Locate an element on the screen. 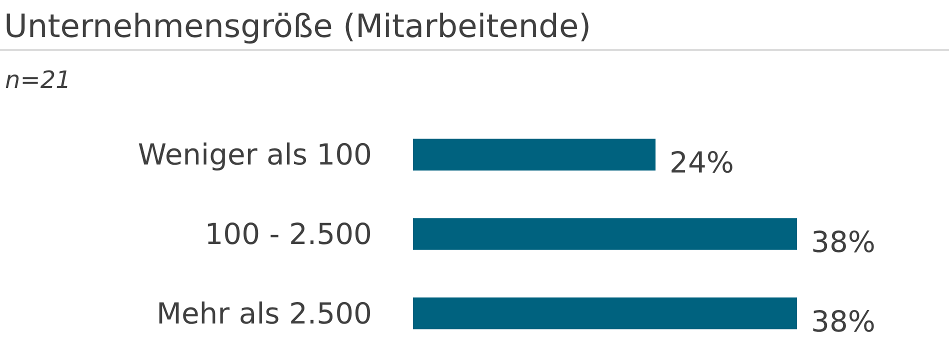 Image resolution: width=949 pixels, height=340 pixels. data-label: 24% is located at coordinates (702, 163).